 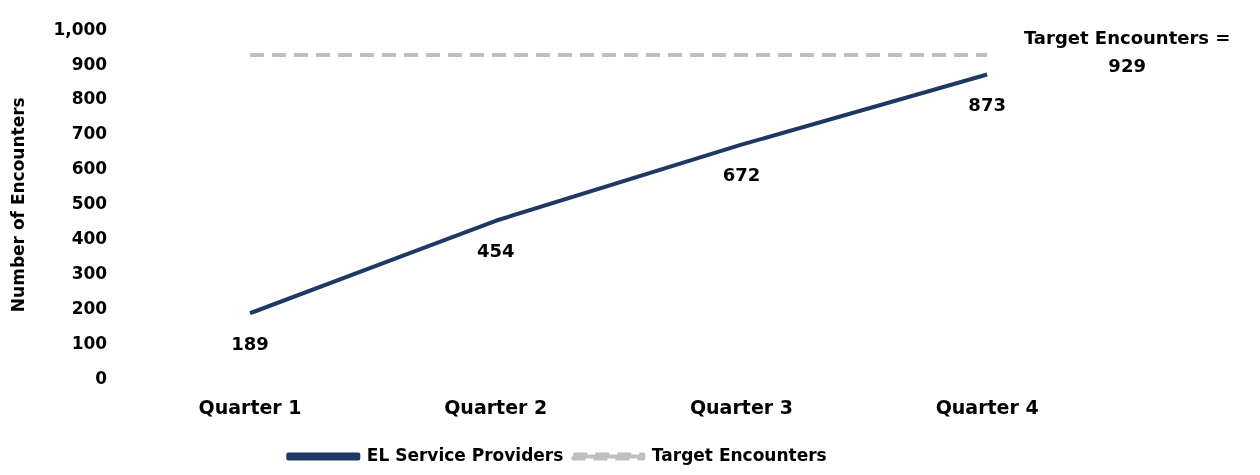 I want to click on x-tick-label: Quarter 2, so click(x=496, y=406).